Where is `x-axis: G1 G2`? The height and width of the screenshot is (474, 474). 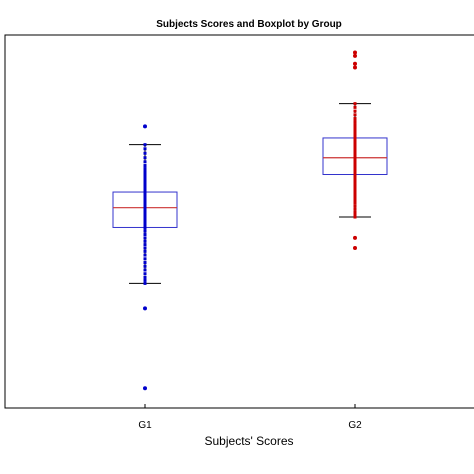 x-axis: G1 G2 is located at coordinates (250, 417).